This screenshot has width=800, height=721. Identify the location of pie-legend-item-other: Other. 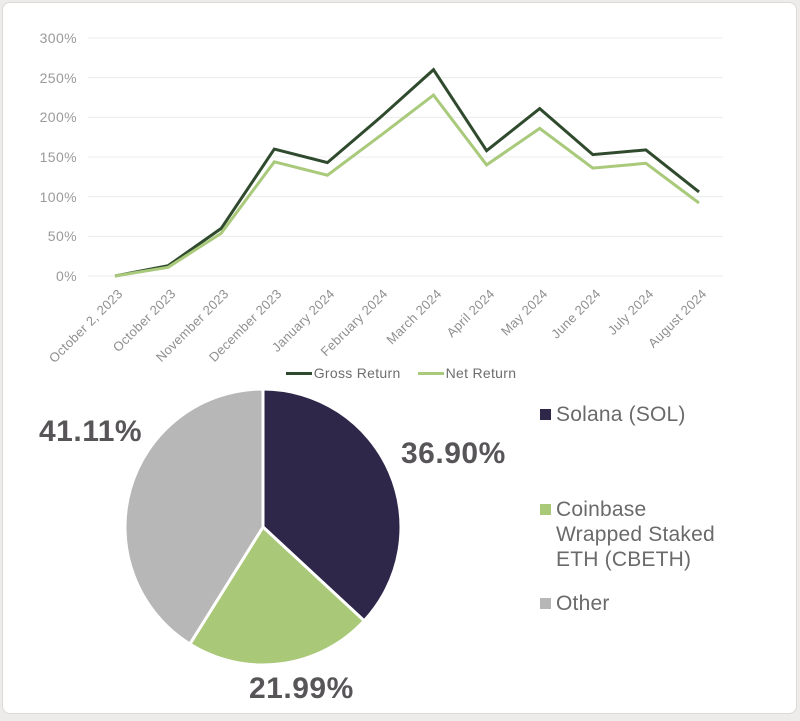
(638, 603).